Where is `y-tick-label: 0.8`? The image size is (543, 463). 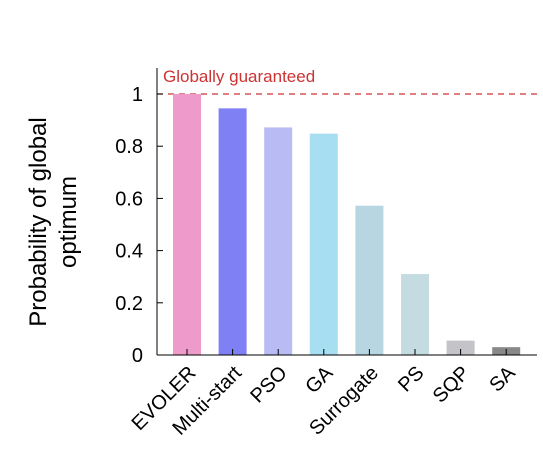
y-tick-label: 0.8 is located at coordinates (129, 147).